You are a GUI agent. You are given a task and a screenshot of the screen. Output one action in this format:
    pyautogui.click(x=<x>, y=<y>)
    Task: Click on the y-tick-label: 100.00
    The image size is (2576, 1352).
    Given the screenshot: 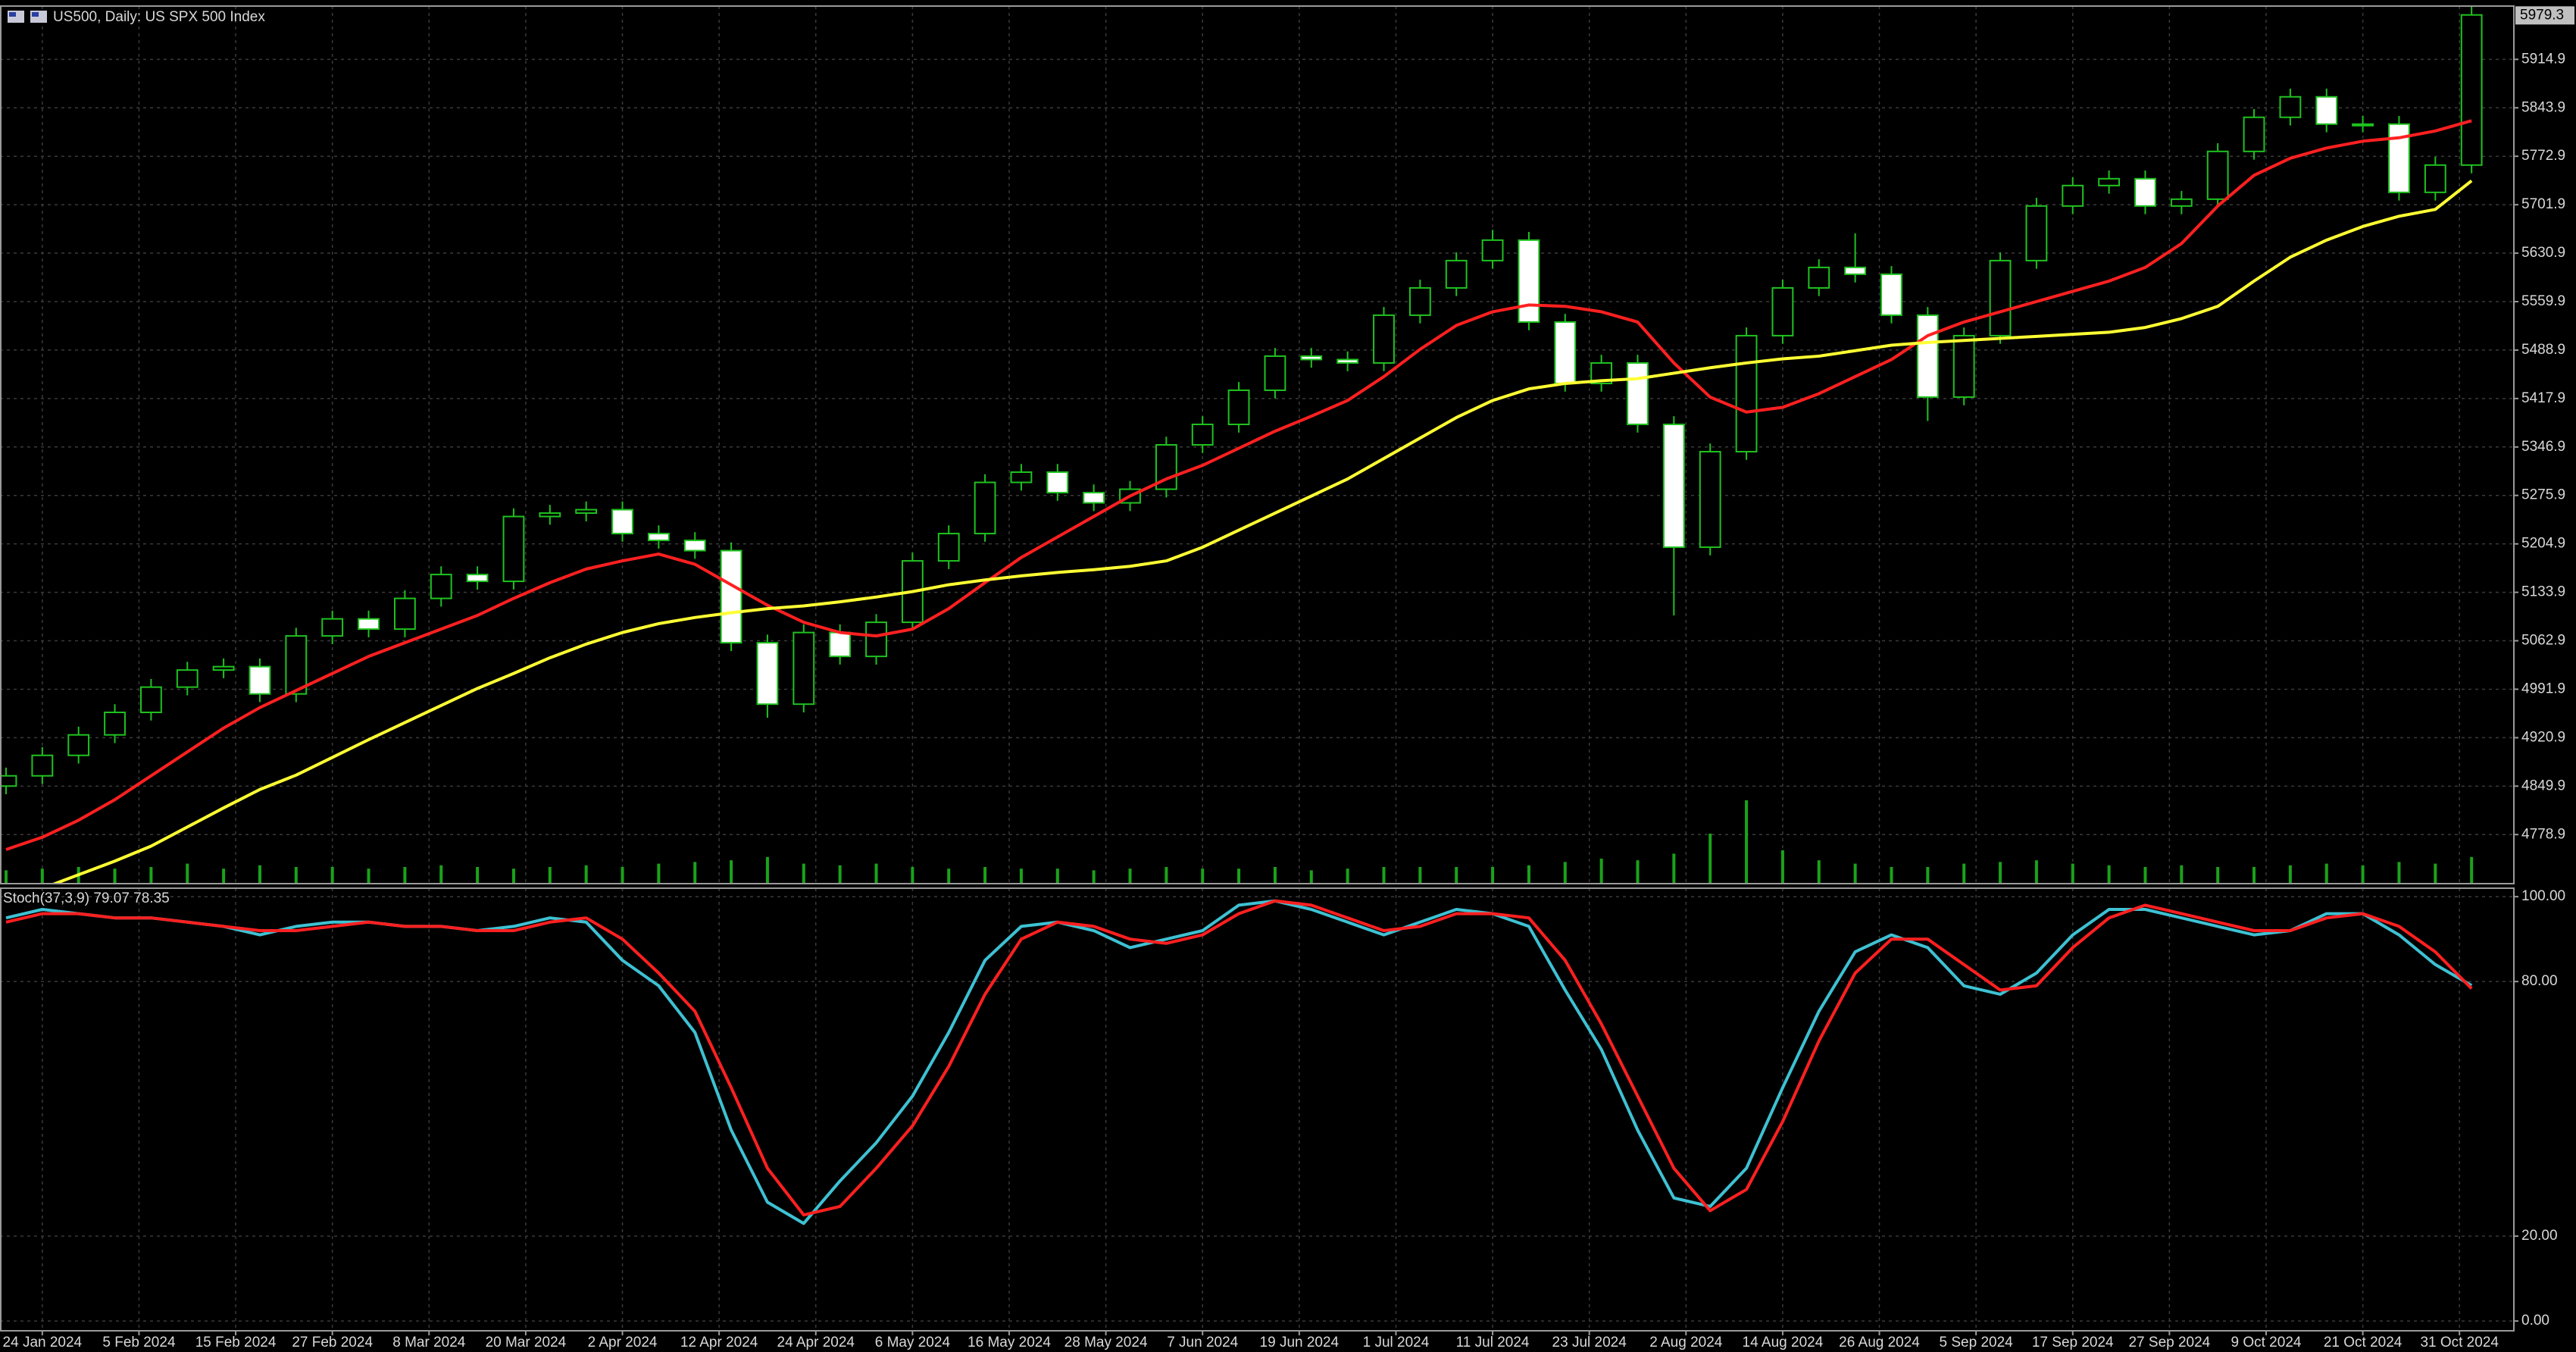 What is the action you would take?
    pyautogui.click(x=2543, y=896)
    